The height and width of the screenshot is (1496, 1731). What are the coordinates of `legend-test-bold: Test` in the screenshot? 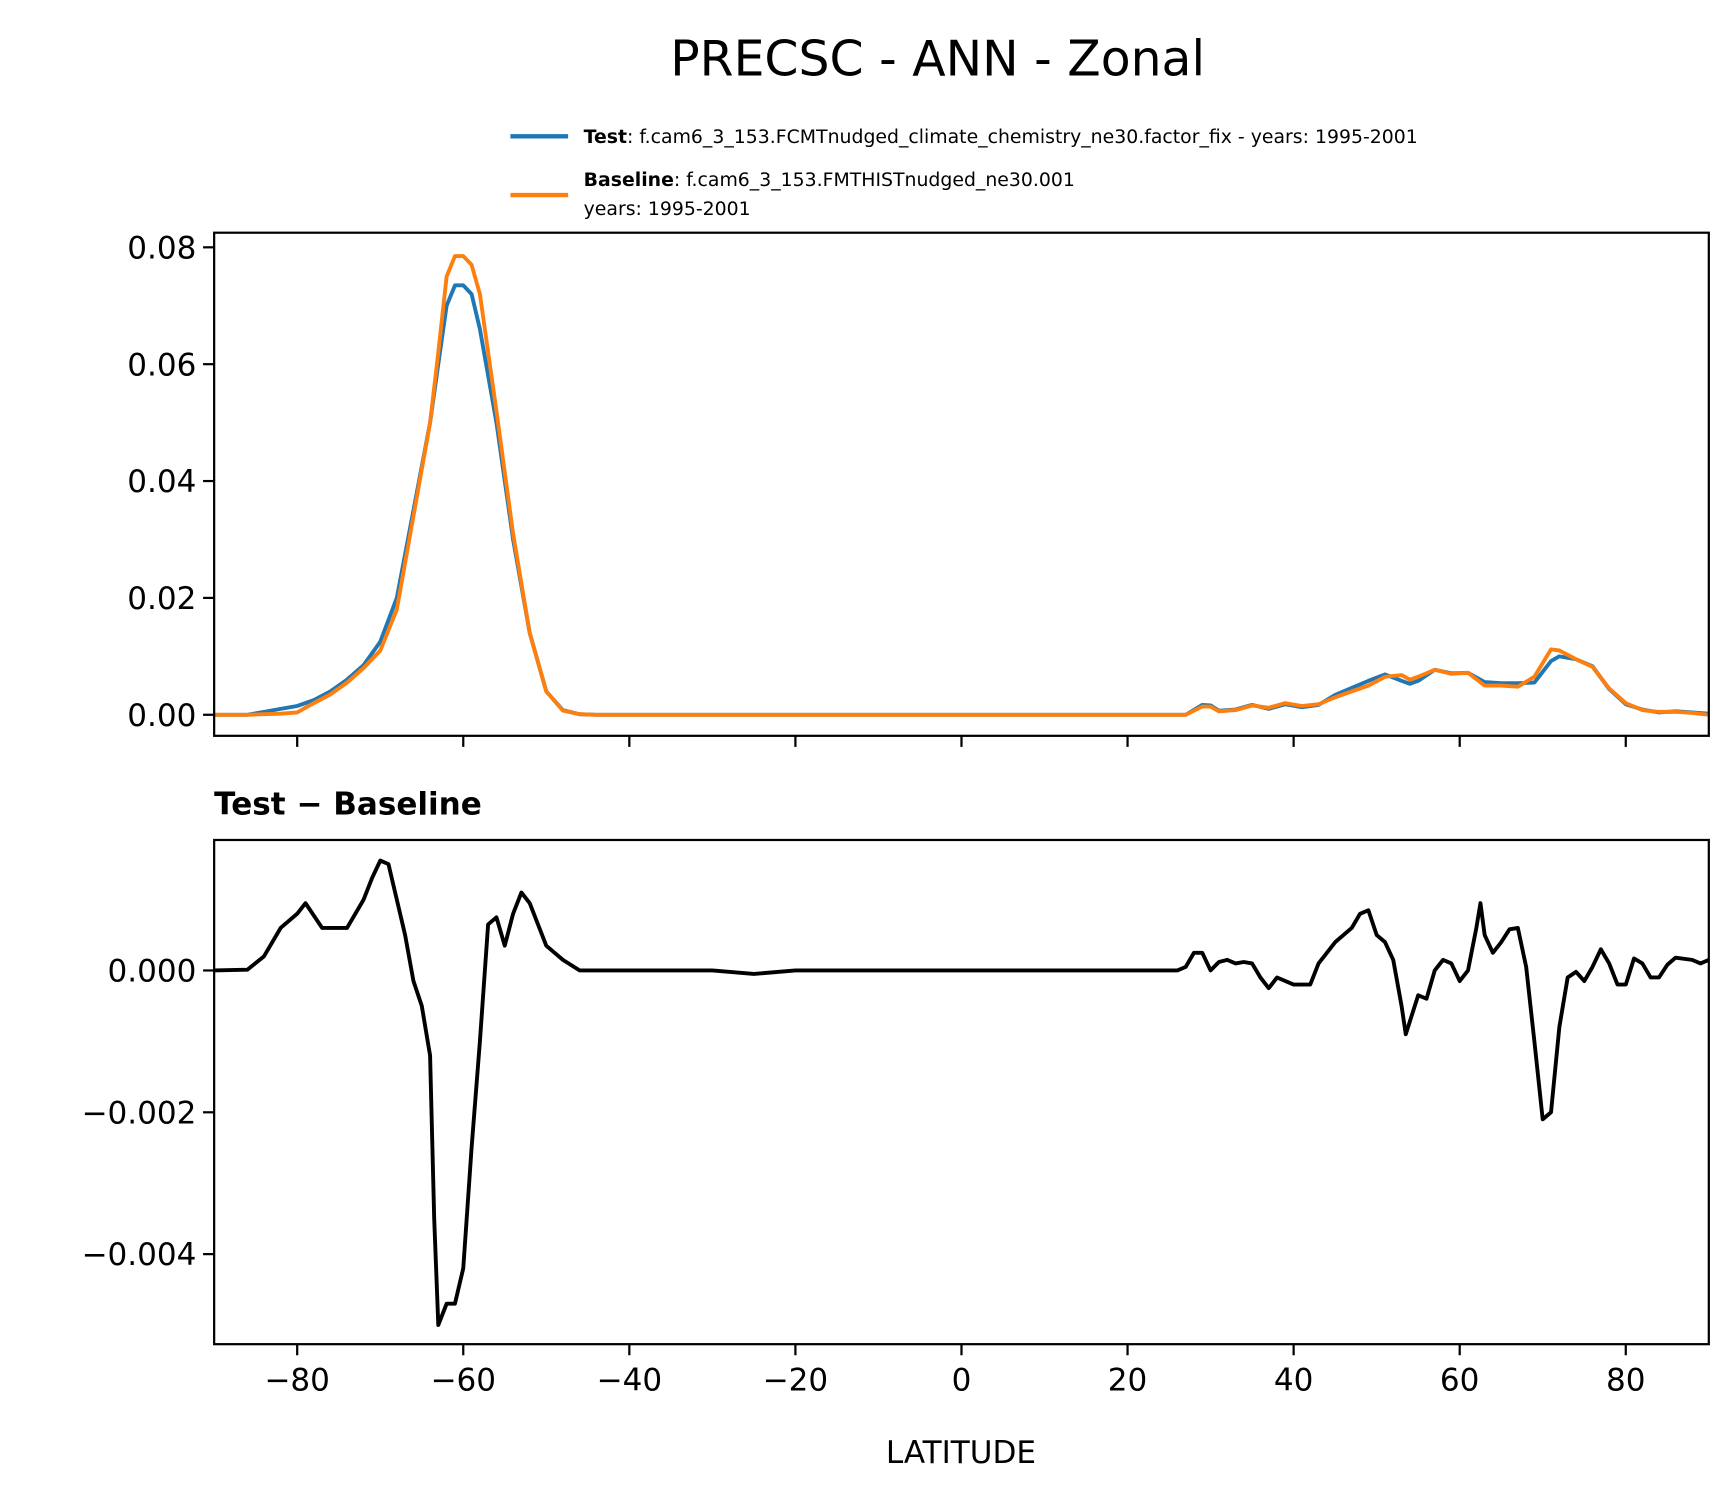 It's located at (605, 137).